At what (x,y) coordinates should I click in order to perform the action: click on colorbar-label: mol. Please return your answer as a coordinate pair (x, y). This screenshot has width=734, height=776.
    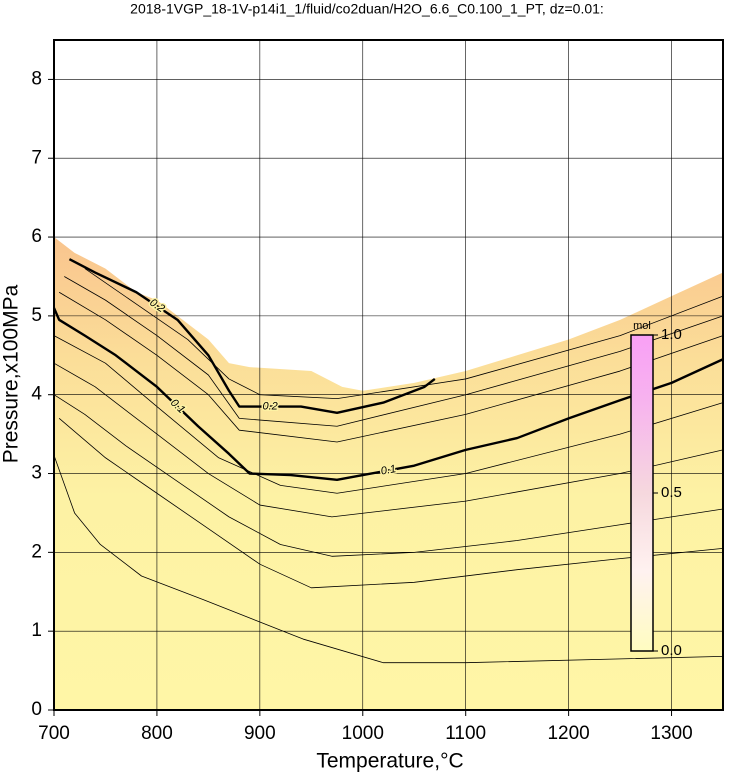
    Looking at the image, I should click on (642, 326).